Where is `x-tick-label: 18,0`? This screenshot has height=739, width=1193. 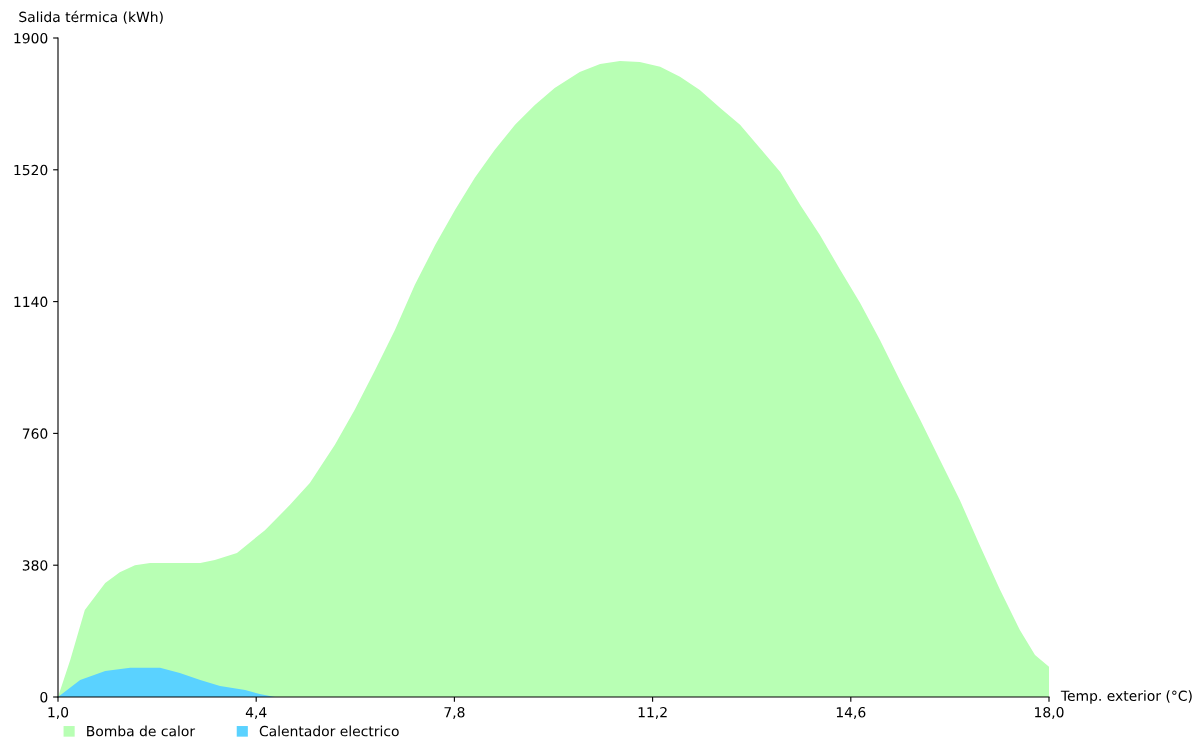 x-tick-label: 18,0 is located at coordinates (1049, 712).